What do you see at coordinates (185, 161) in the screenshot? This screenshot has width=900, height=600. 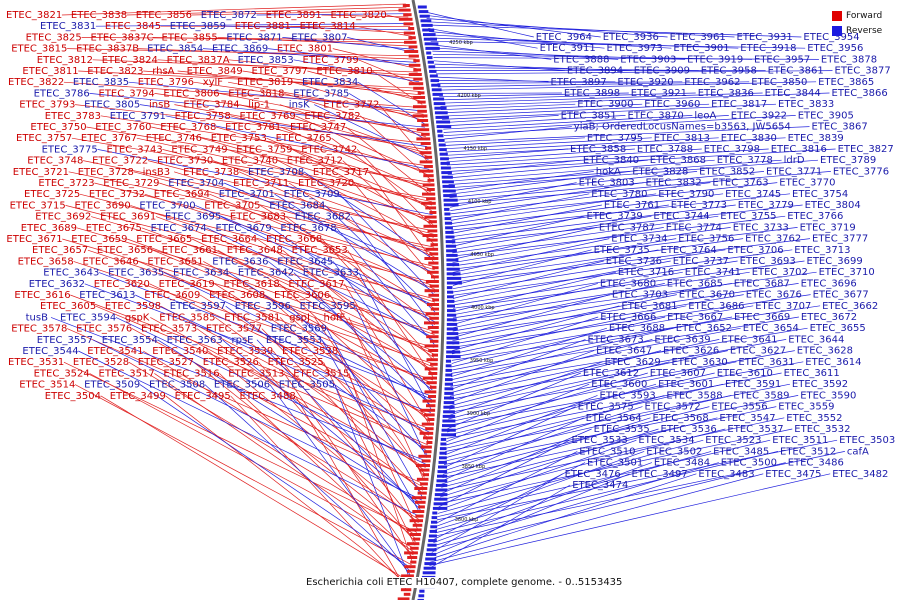 I see `feature-label-left: ETEC_3730` at bounding box center [185, 161].